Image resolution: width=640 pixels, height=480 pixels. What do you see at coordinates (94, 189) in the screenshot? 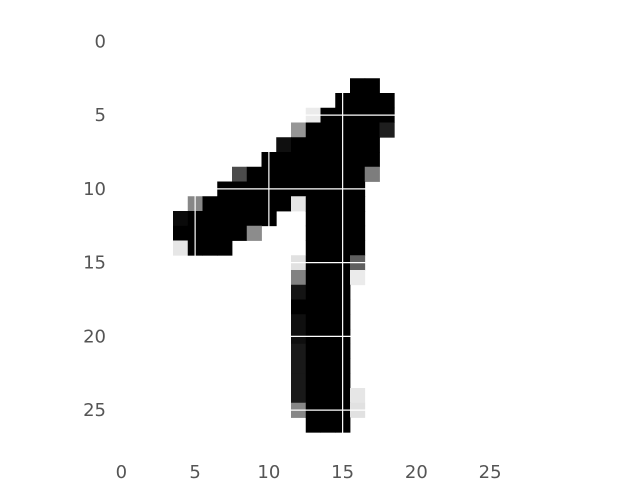
I see `y-tick-label: 10` at bounding box center [94, 189].